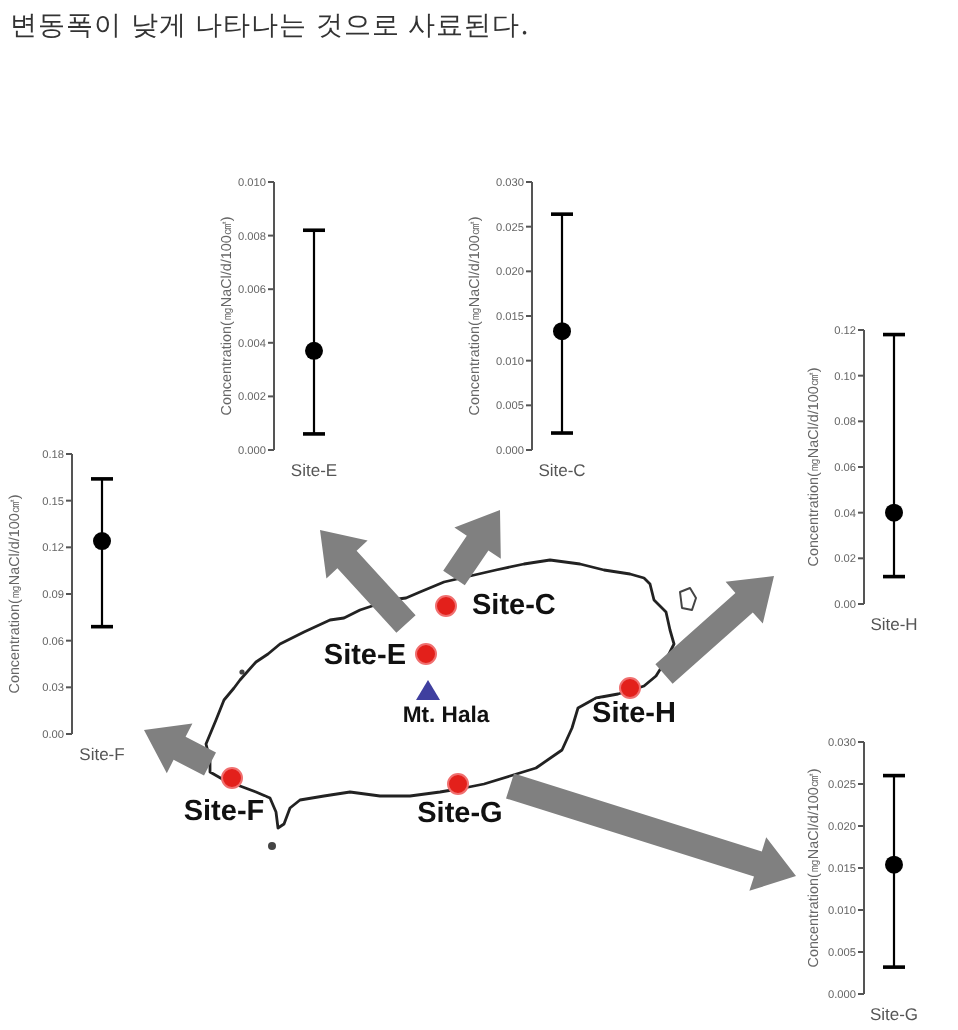  What do you see at coordinates (634, 714) in the screenshot?
I see `text: Site-H` at bounding box center [634, 714].